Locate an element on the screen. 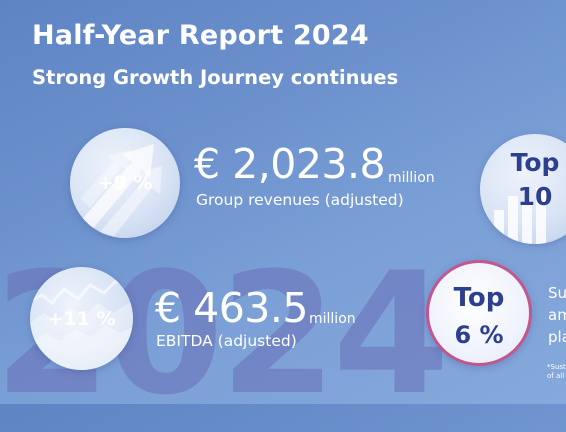 This screenshot has height=432, width=566. footnote-line-1: *Sust is located at coordinates (556, 367).